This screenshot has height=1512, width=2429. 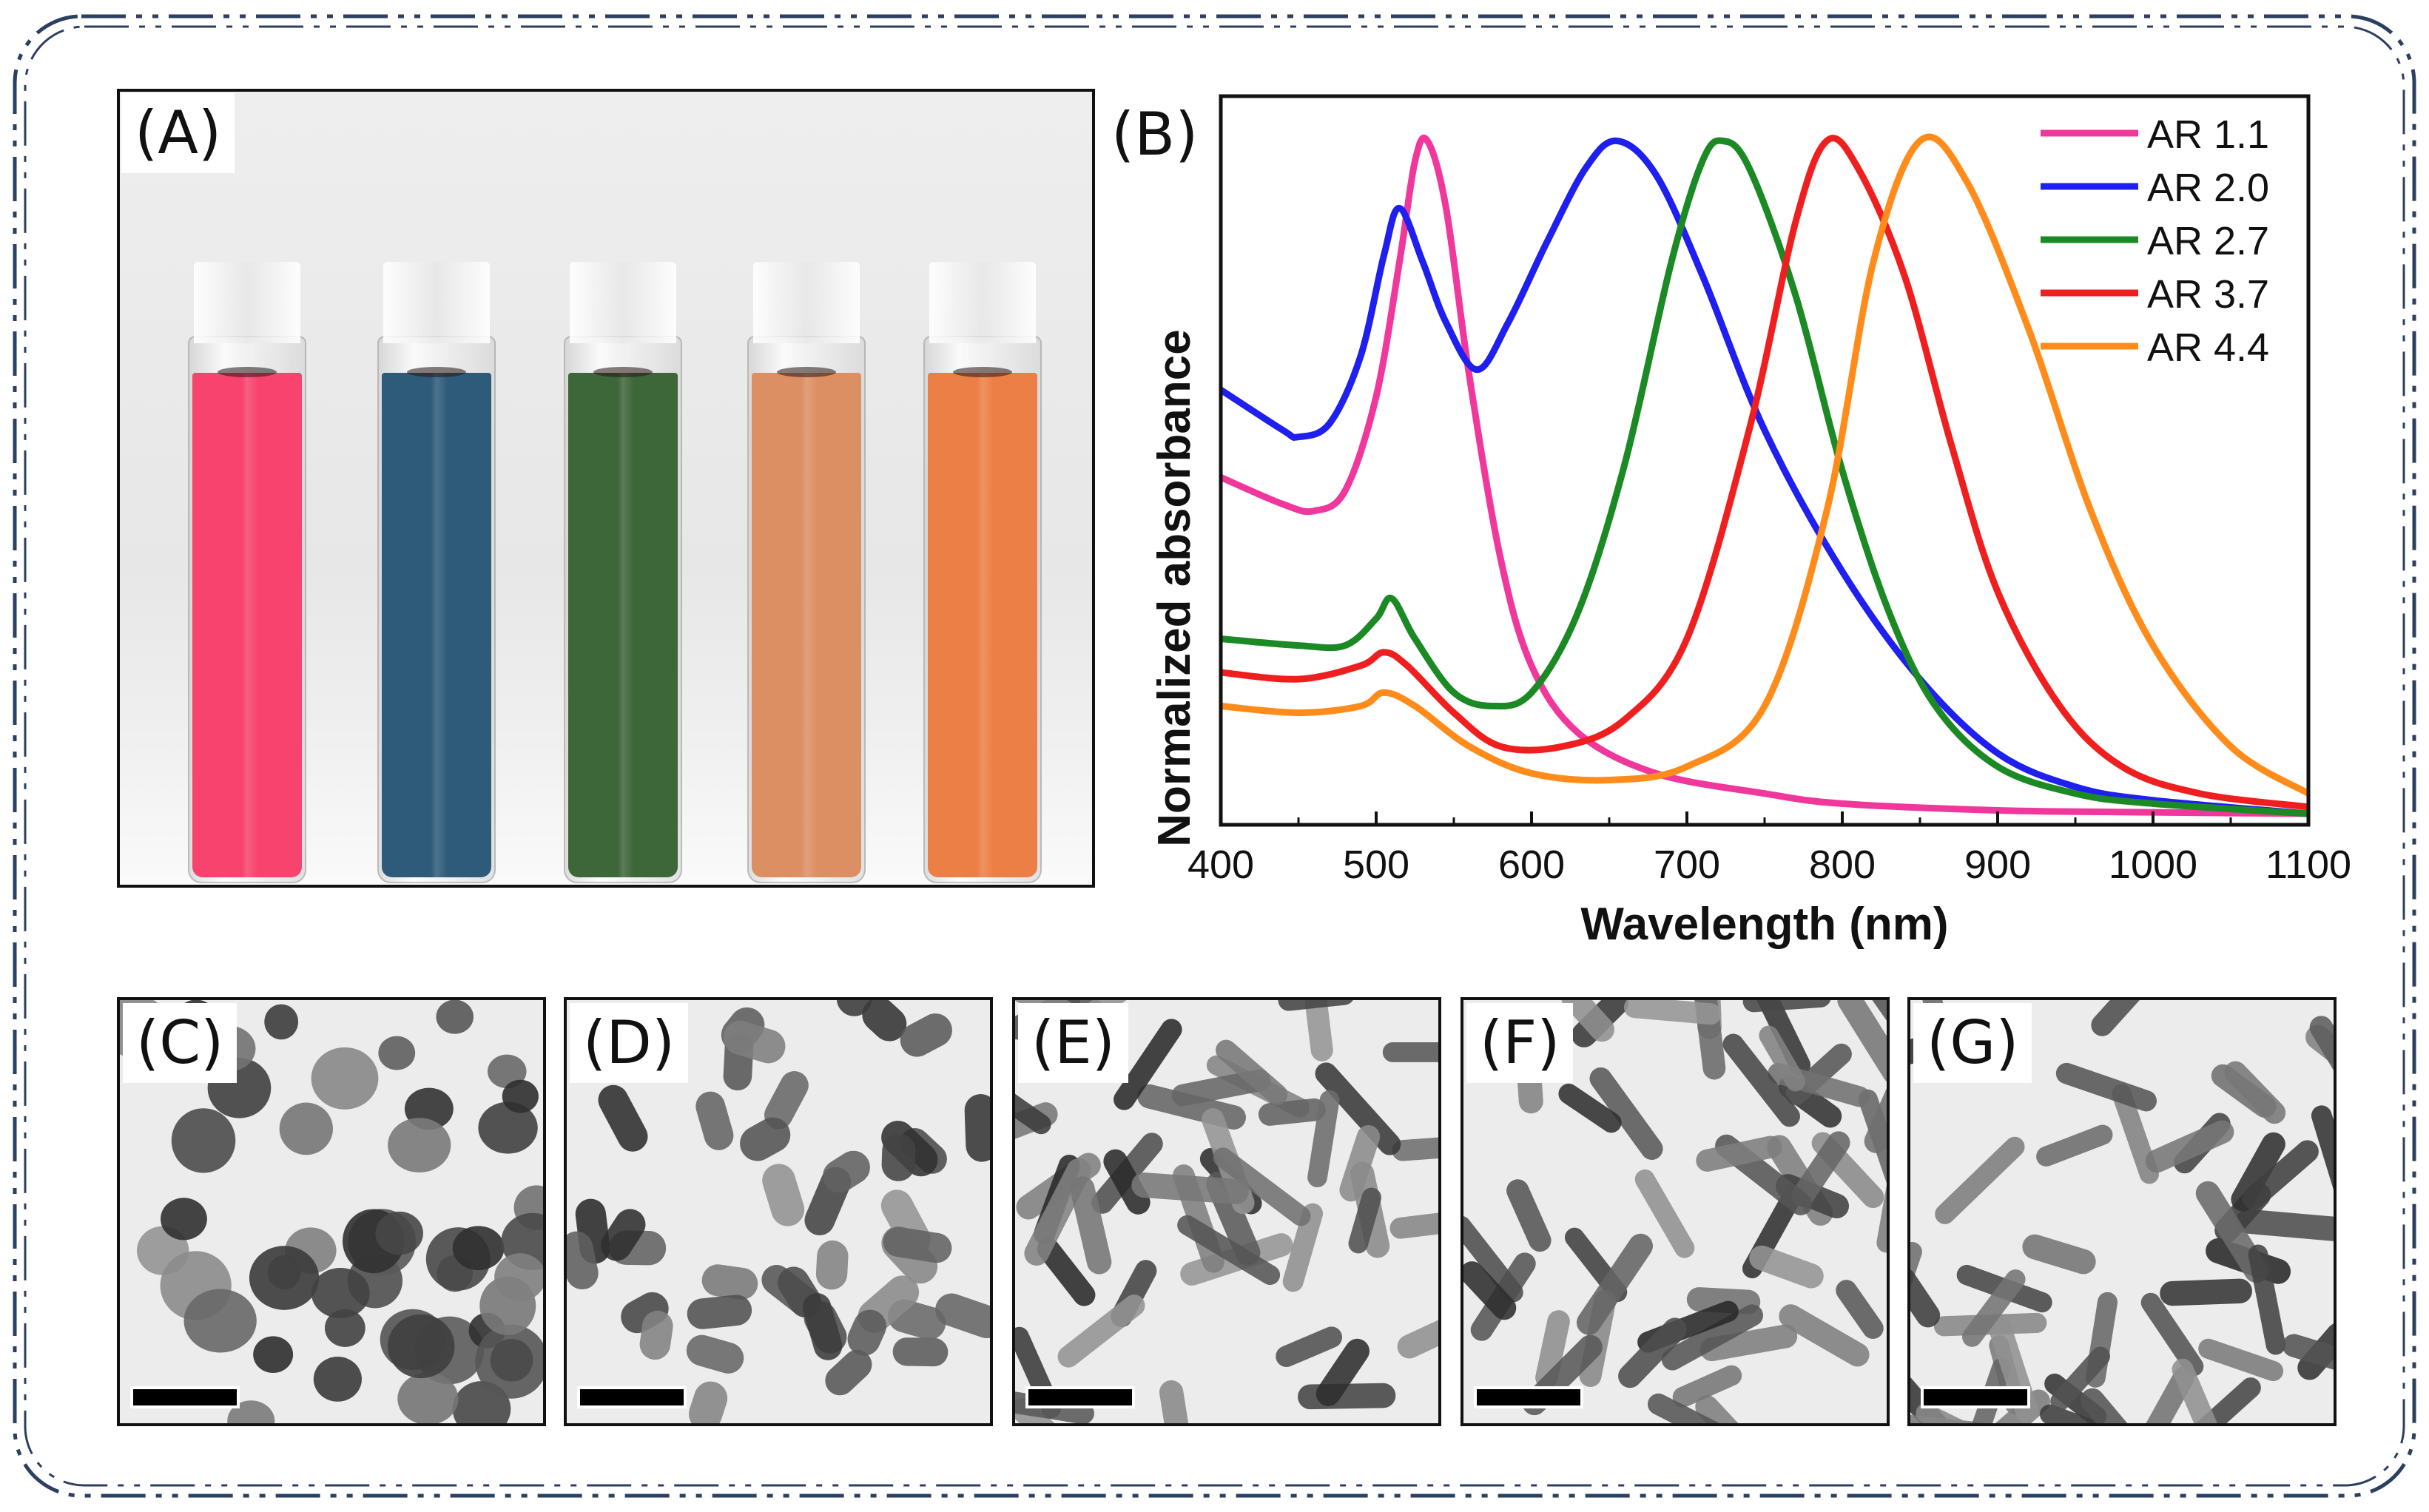 I want to click on panel-label-f: (F), so click(x=1520, y=1043).